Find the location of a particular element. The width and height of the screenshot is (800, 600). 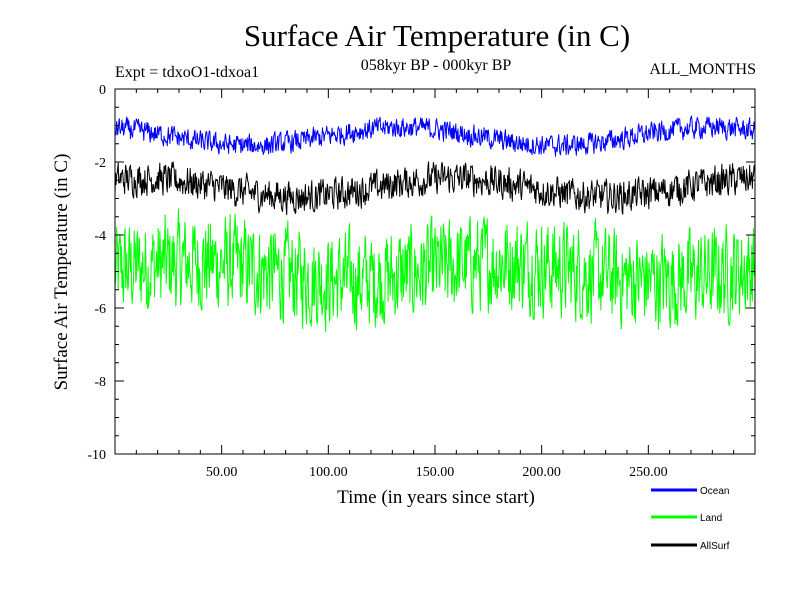

legend-label-allsurf: AllSurf is located at coordinates (715, 546).